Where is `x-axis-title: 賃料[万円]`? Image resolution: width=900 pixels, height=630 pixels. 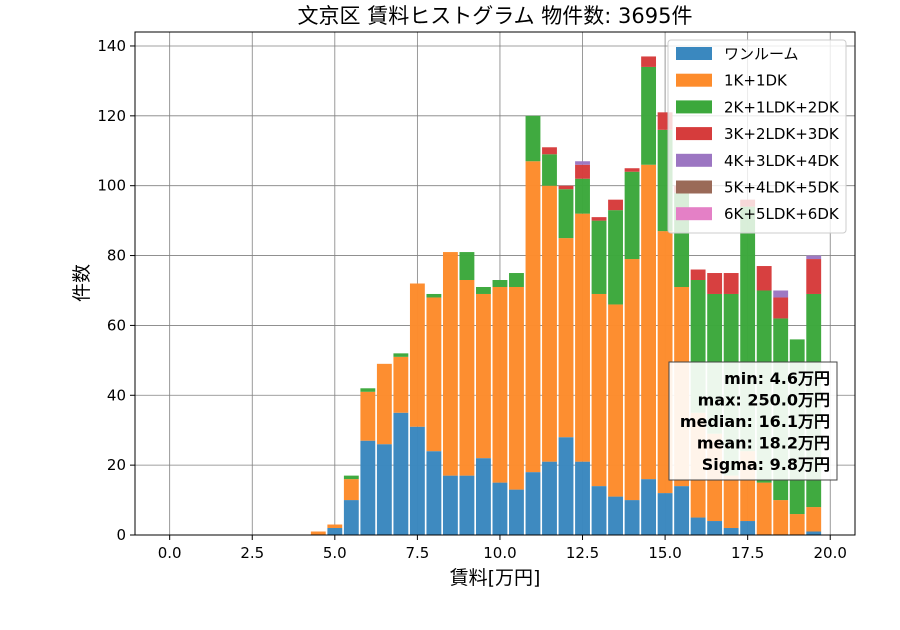 x-axis-title: 賃料[万円] is located at coordinates (495, 578).